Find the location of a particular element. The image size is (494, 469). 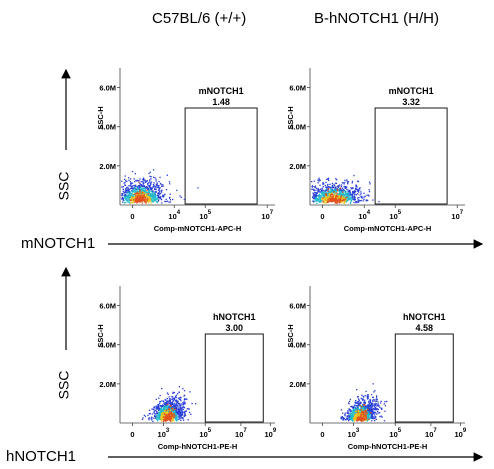

x-tick-label: 104 is located at coordinates (174, 215).